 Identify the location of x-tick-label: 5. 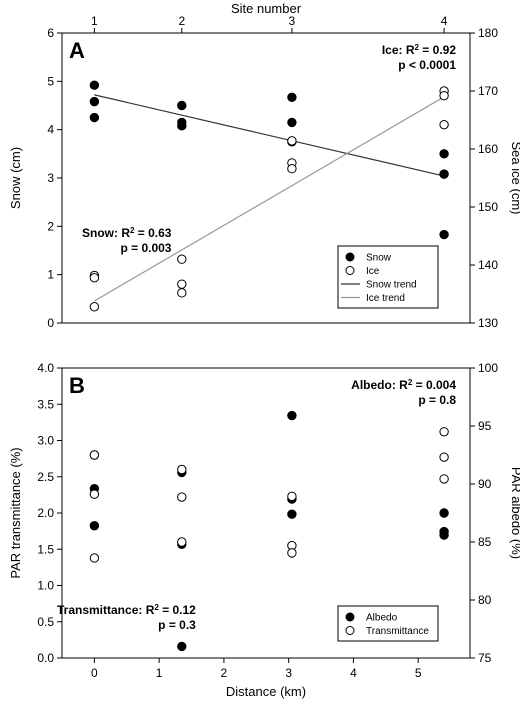
(418, 673).